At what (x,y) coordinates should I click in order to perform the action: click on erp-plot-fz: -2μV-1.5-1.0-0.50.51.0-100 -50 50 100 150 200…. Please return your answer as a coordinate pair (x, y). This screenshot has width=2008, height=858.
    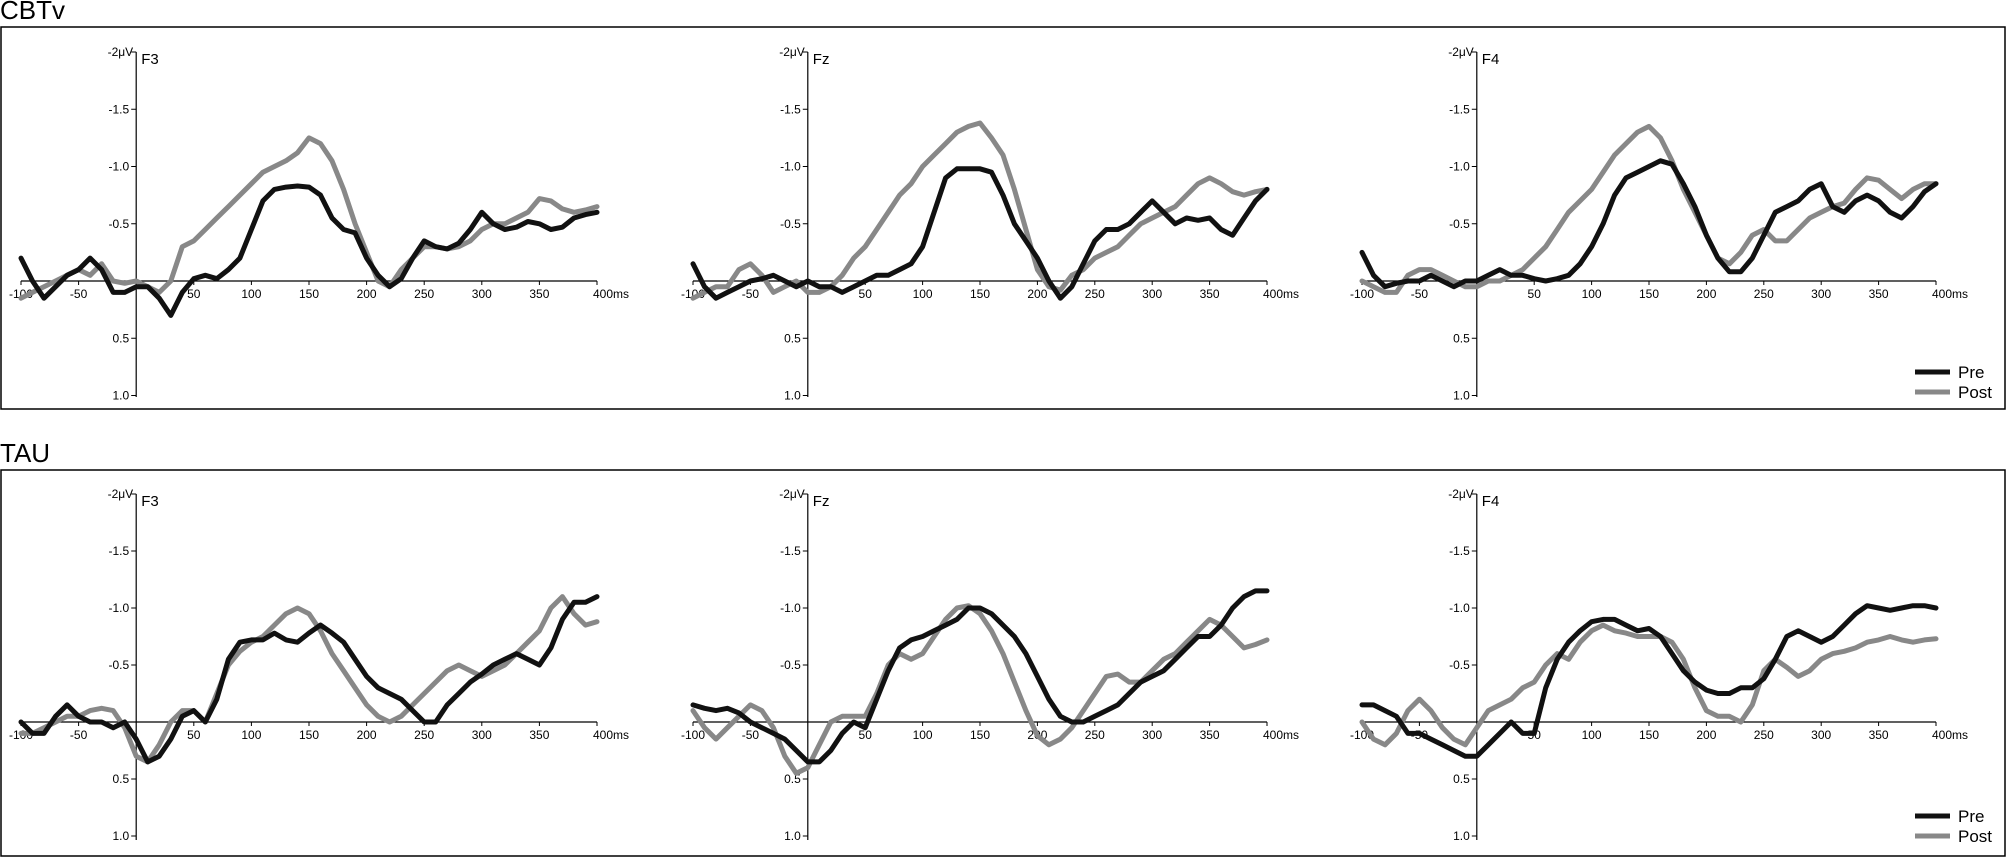
    Looking at the image, I should click on (990, 224).